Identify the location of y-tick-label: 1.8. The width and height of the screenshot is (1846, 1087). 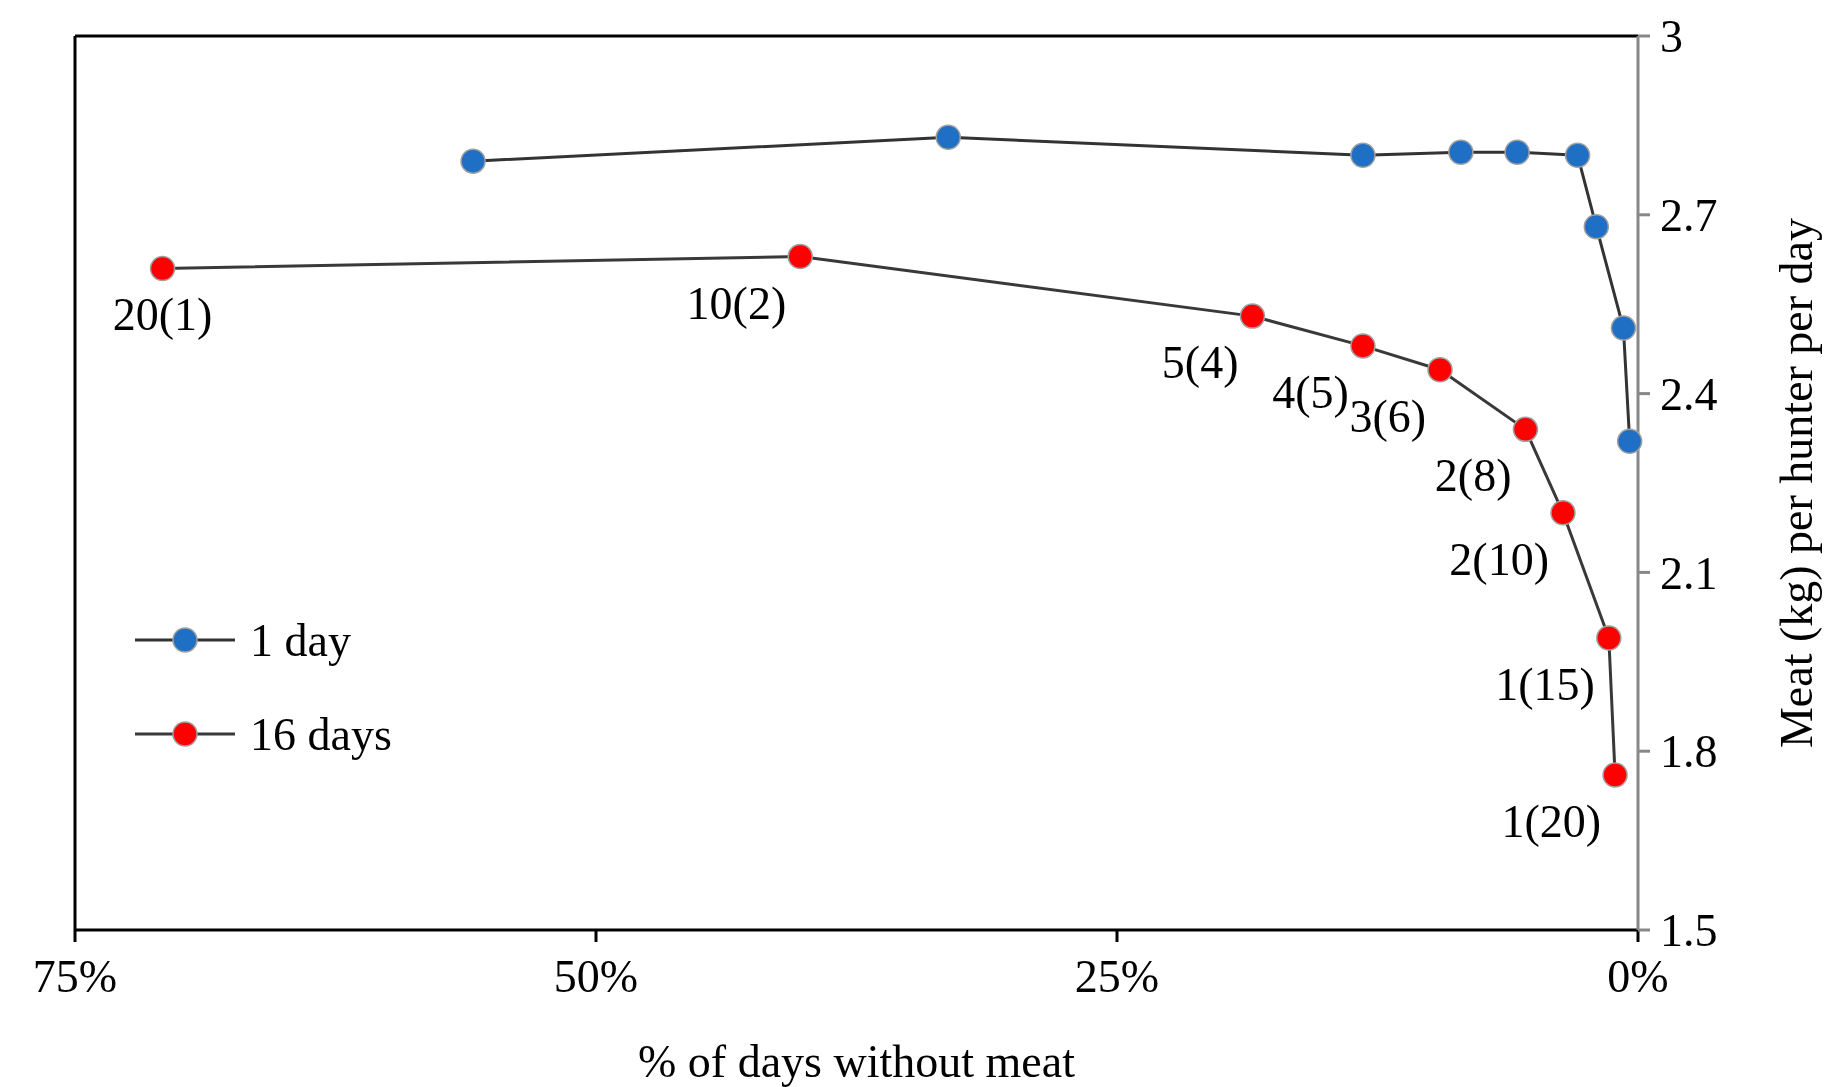
(1689, 752).